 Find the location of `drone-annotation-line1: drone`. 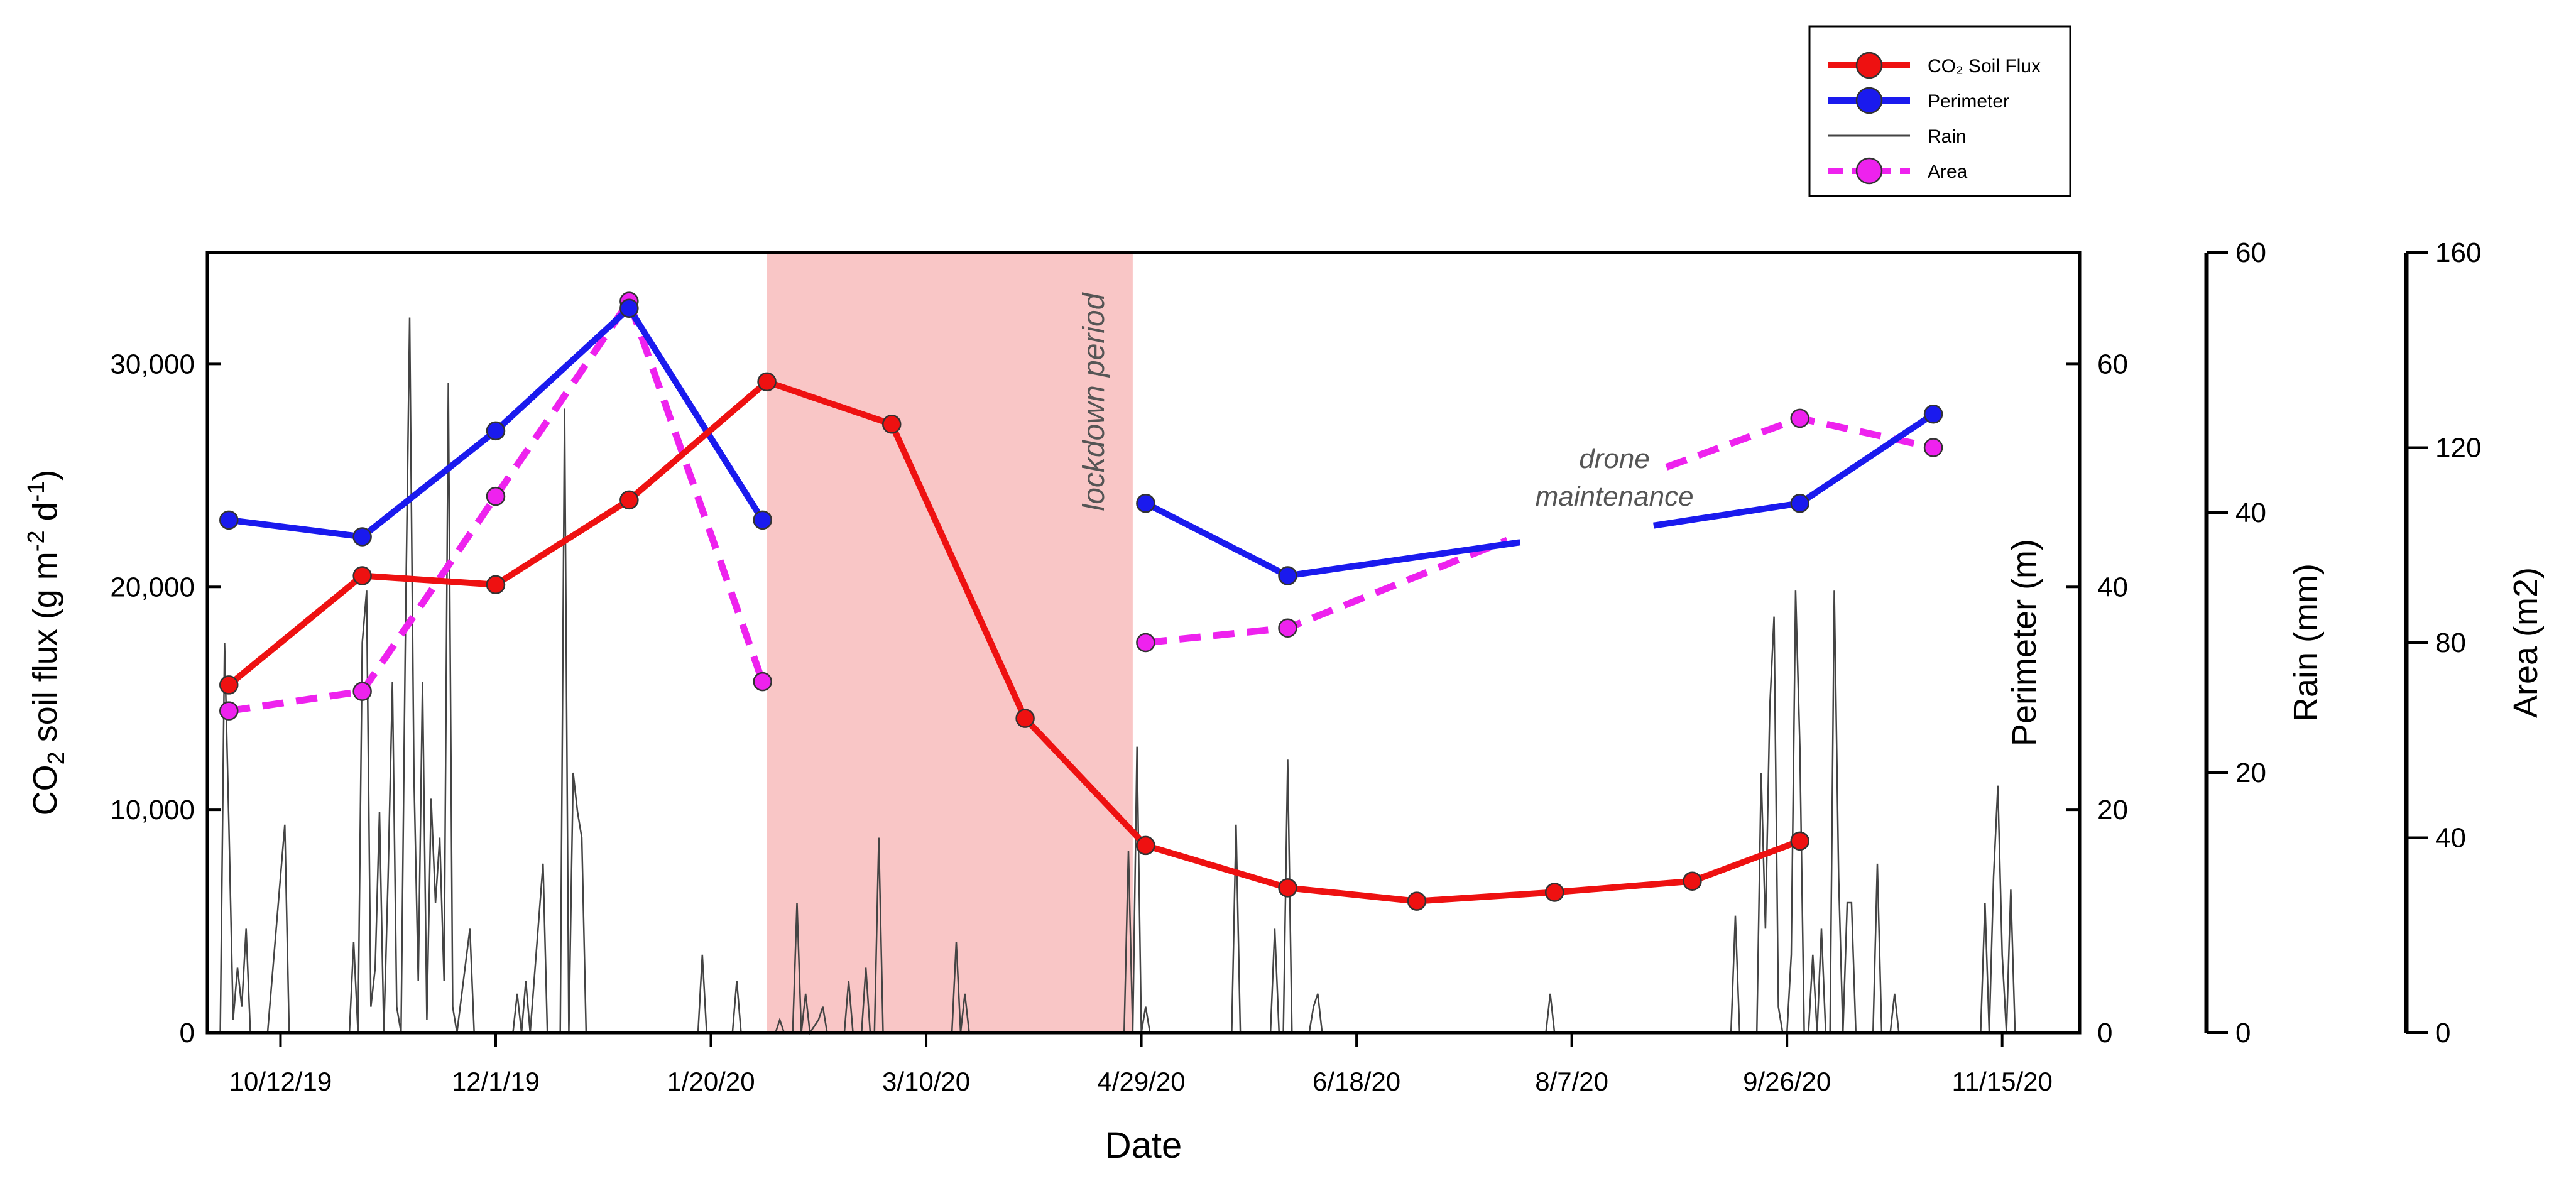

drone-annotation-line1: drone is located at coordinates (1615, 459).